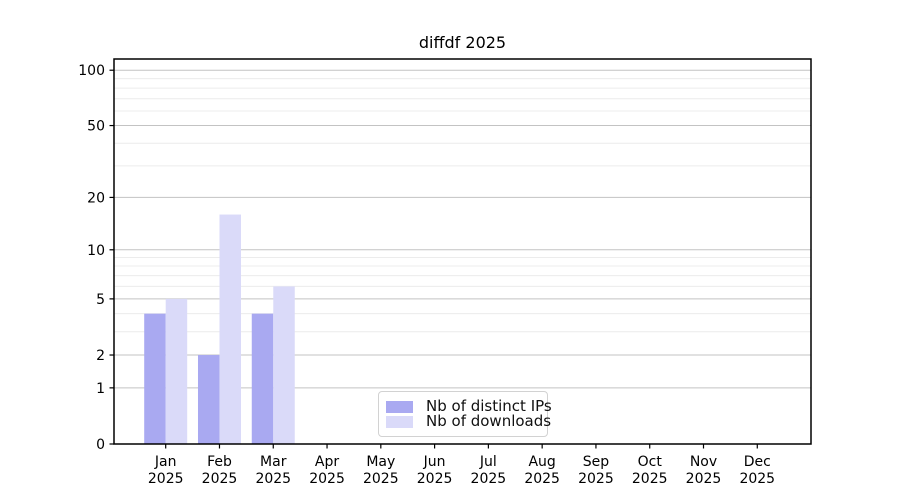  I want to click on x-tick-label-month: Oct, so click(650, 462).